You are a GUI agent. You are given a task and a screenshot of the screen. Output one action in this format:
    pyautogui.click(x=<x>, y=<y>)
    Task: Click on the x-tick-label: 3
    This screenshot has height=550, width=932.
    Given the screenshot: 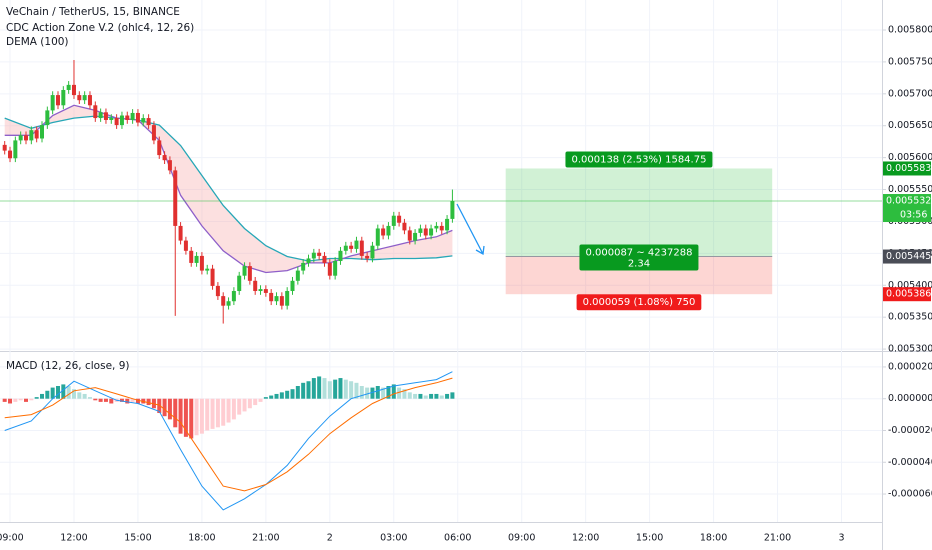 What is the action you would take?
    pyautogui.click(x=841, y=538)
    